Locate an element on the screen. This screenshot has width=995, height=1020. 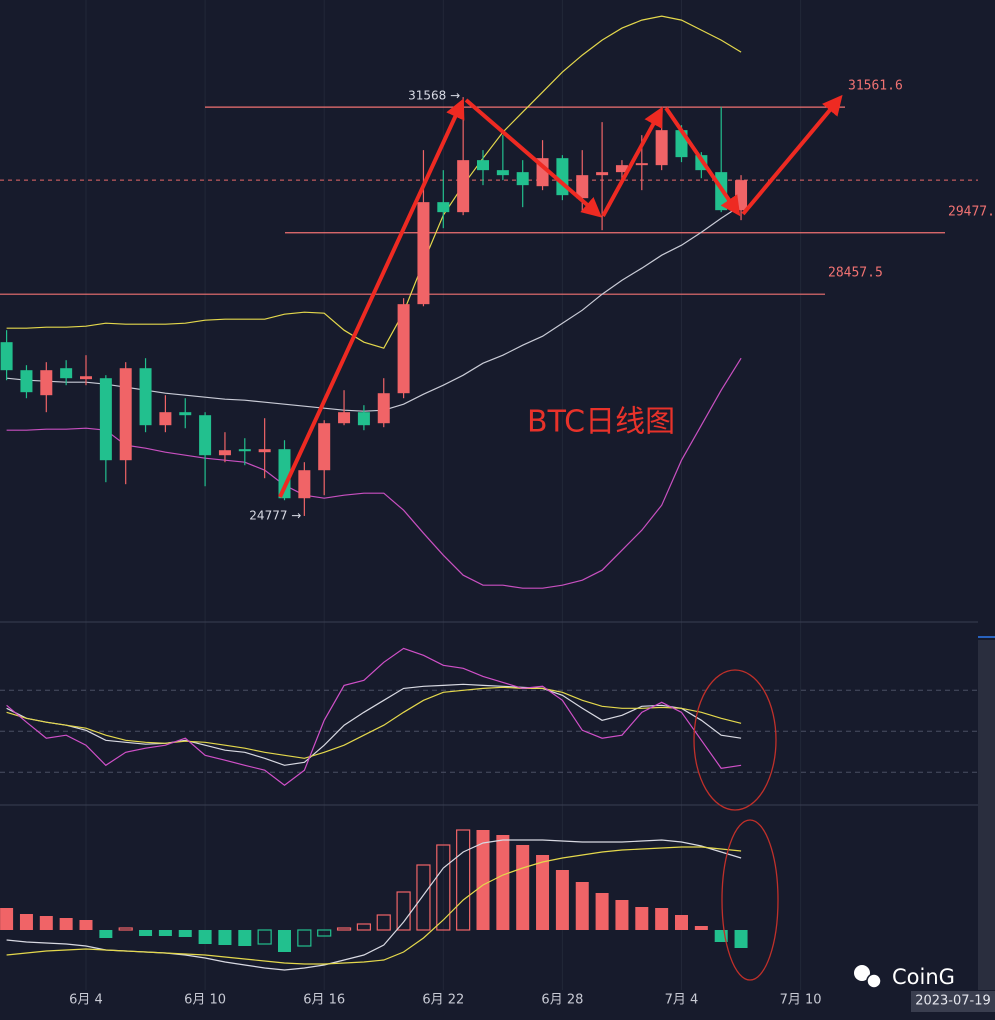
date-badge is located at coordinates (953, 1001).